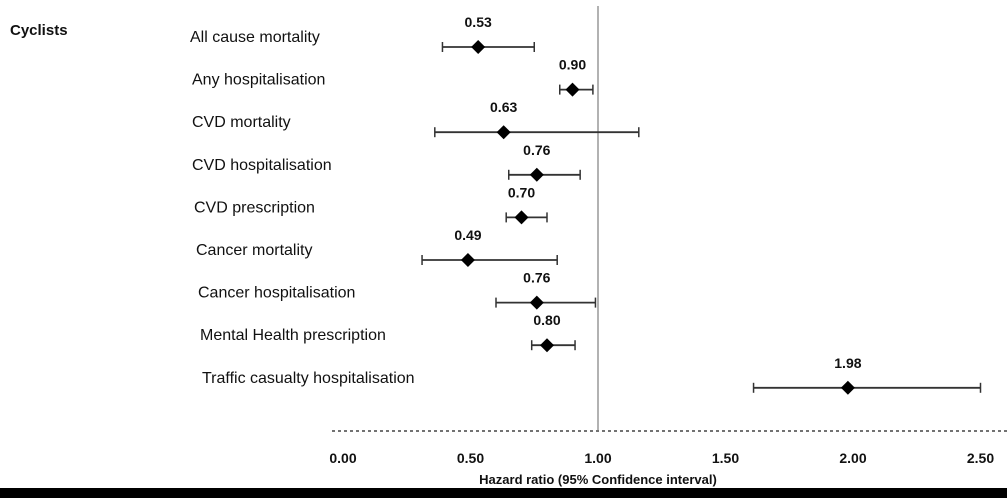 The height and width of the screenshot is (498, 1007). What do you see at coordinates (39, 30) in the screenshot?
I see `group-label: Cyclists` at bounding box center [39, 30].